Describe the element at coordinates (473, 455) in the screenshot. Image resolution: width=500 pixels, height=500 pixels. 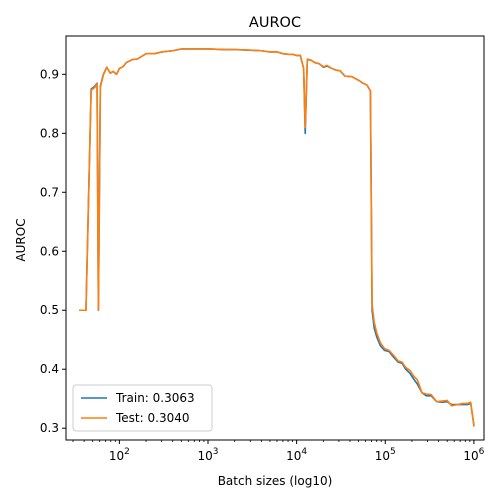
I see `x-tick-label: 10⁶` at that location.